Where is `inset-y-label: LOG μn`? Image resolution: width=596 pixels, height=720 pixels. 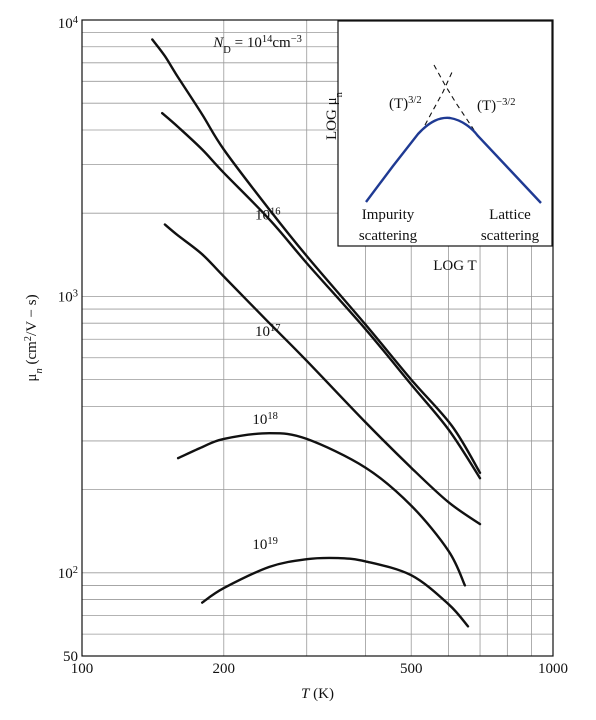
inset-y-label: LOG μn is located at coordinates (334, 115).